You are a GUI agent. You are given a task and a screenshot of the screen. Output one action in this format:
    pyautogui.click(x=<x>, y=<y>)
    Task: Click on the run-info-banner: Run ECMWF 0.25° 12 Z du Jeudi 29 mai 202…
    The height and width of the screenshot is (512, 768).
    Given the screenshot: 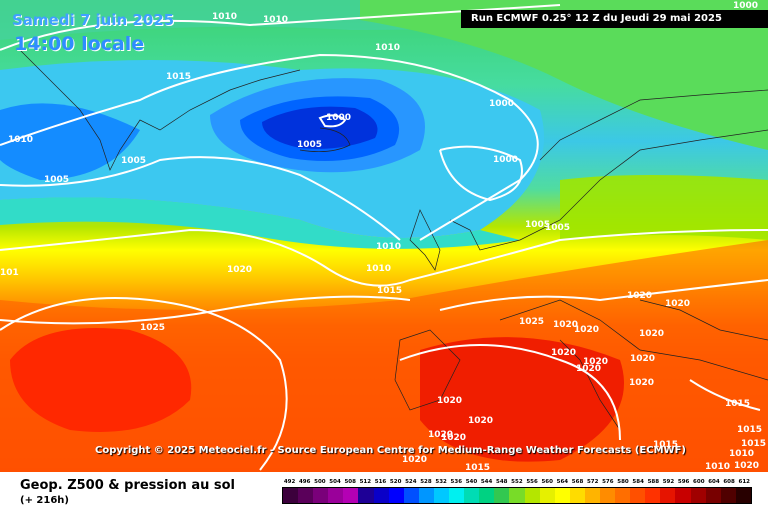 What is the action you would take?
    pyautogui.click(x=614, y=19)
    